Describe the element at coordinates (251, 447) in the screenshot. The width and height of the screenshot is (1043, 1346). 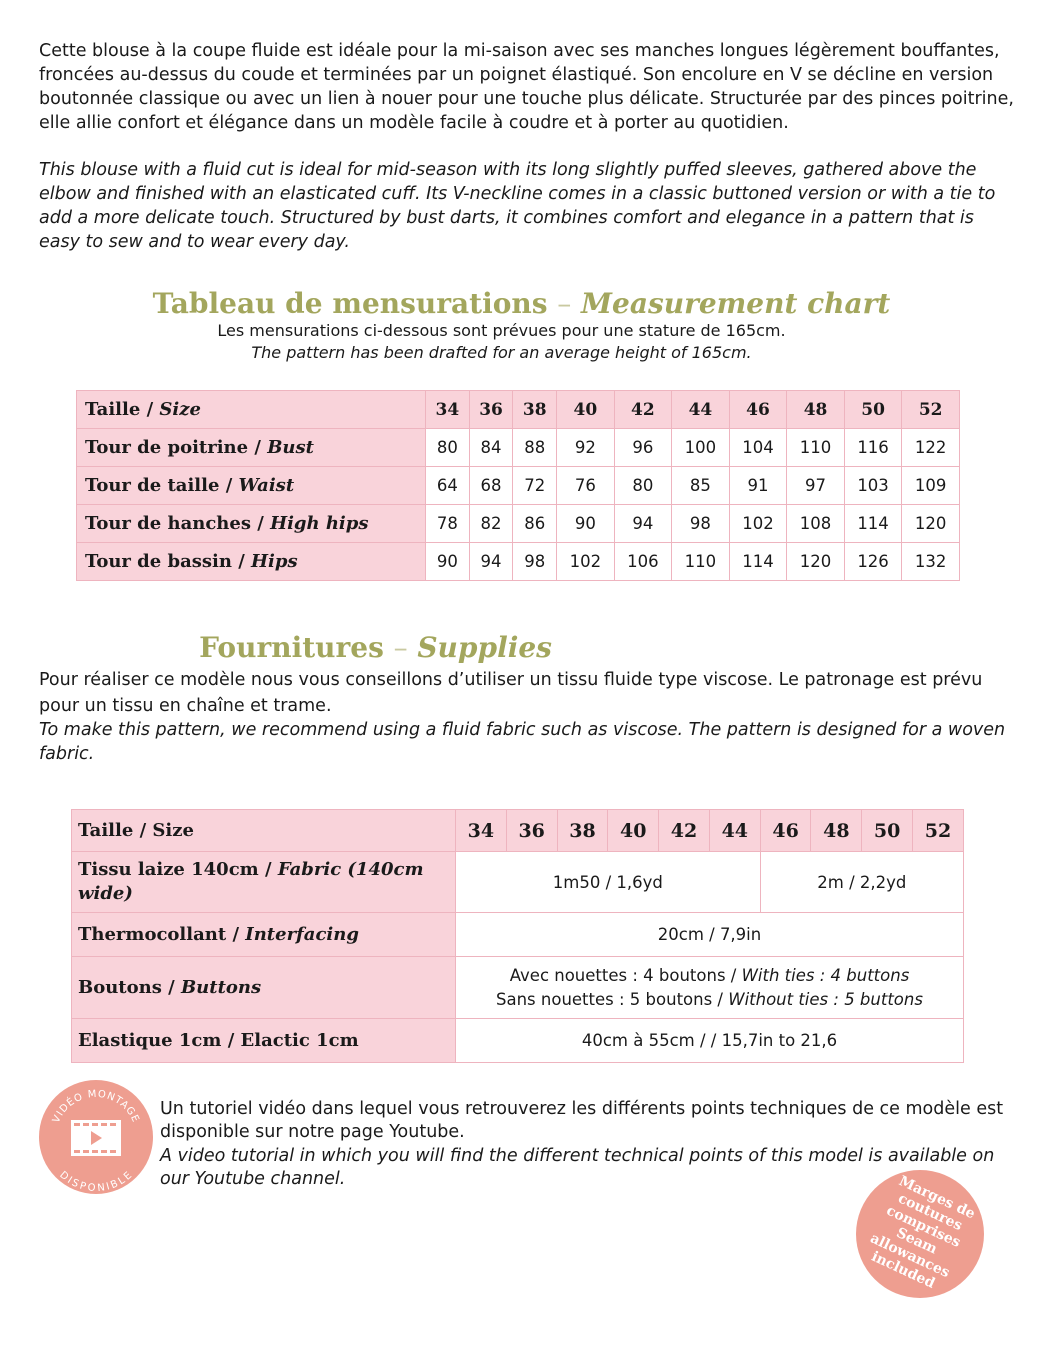
I see `row-label: Tour de poitrine / Bust` at that location.